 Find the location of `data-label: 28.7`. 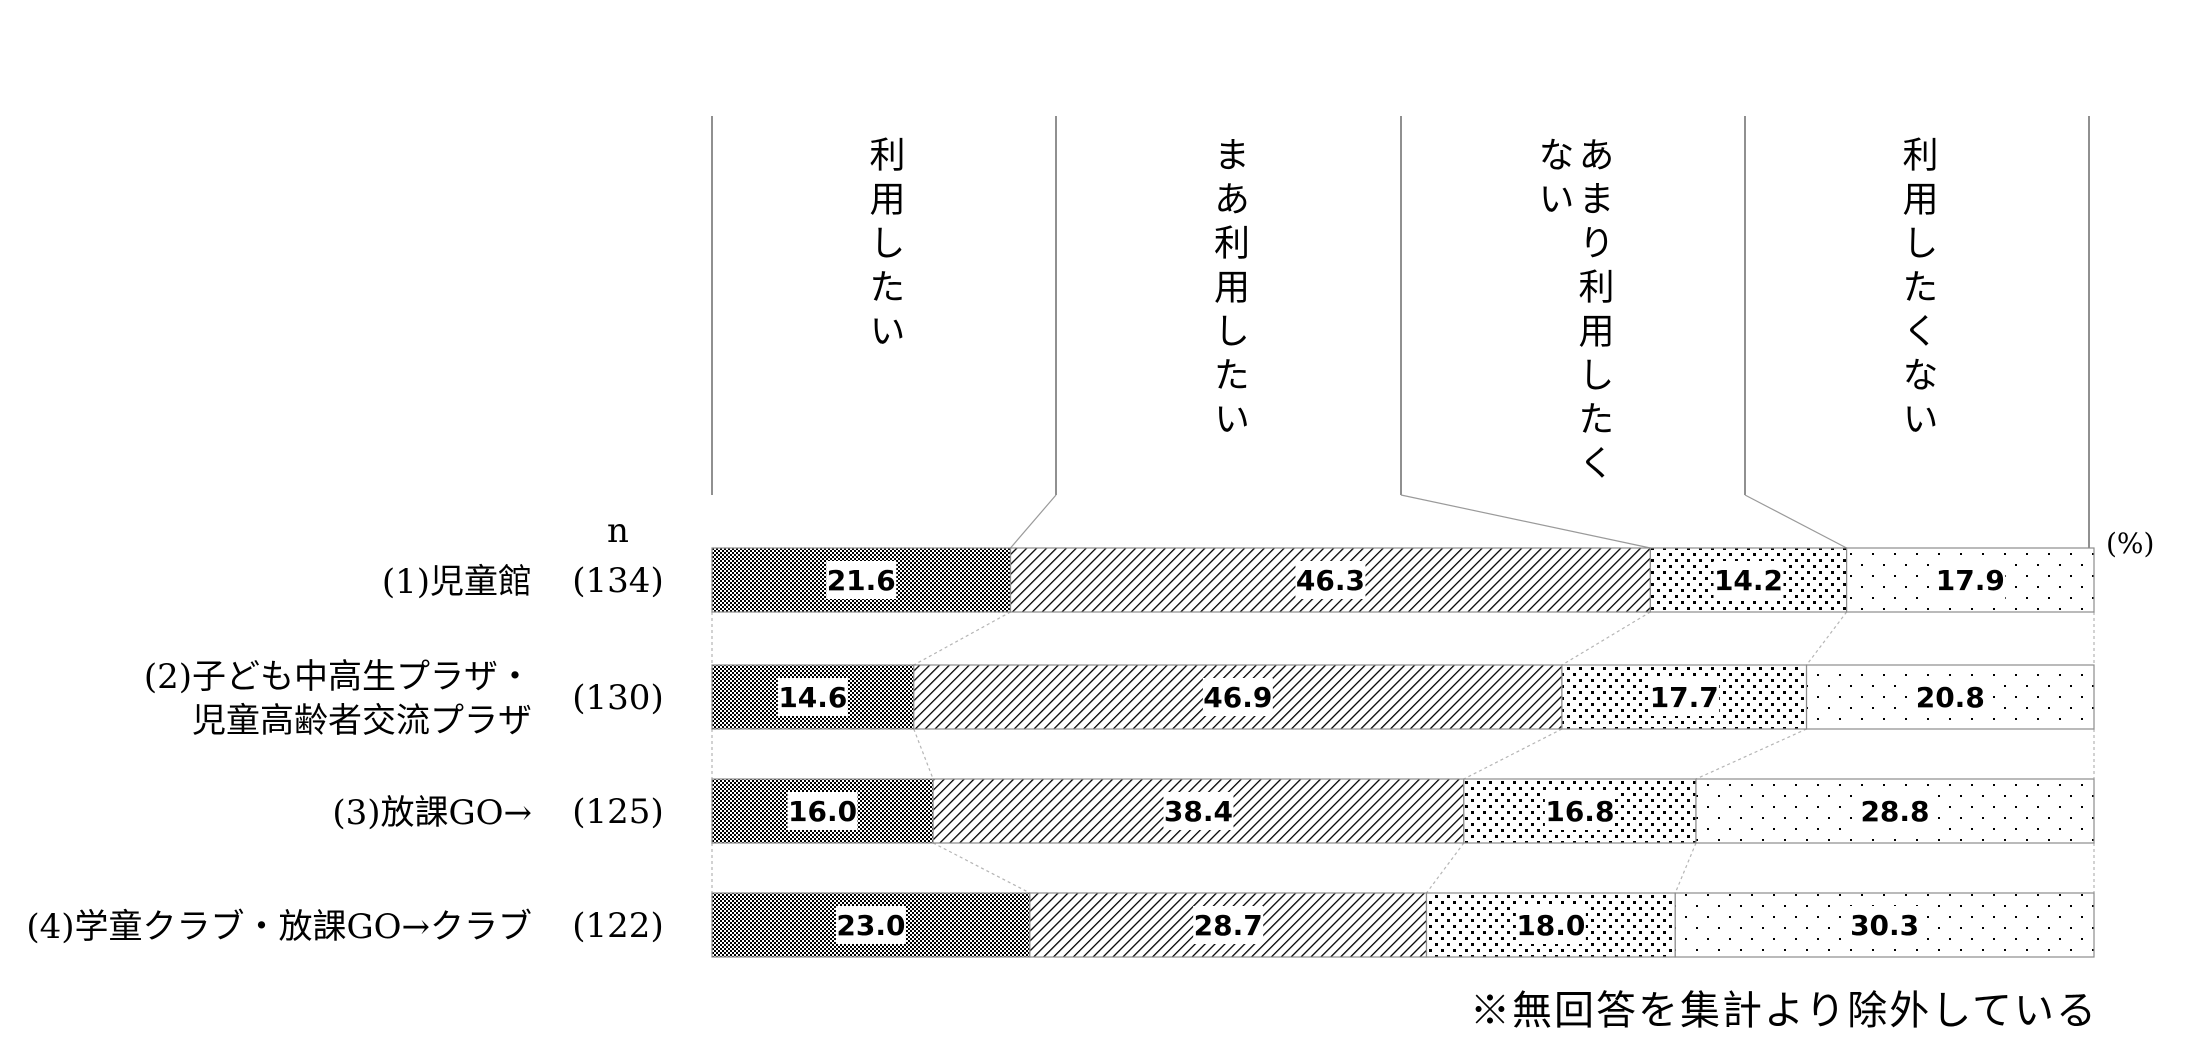

data-label: 28.7 is located at coordinates (1228, 925).